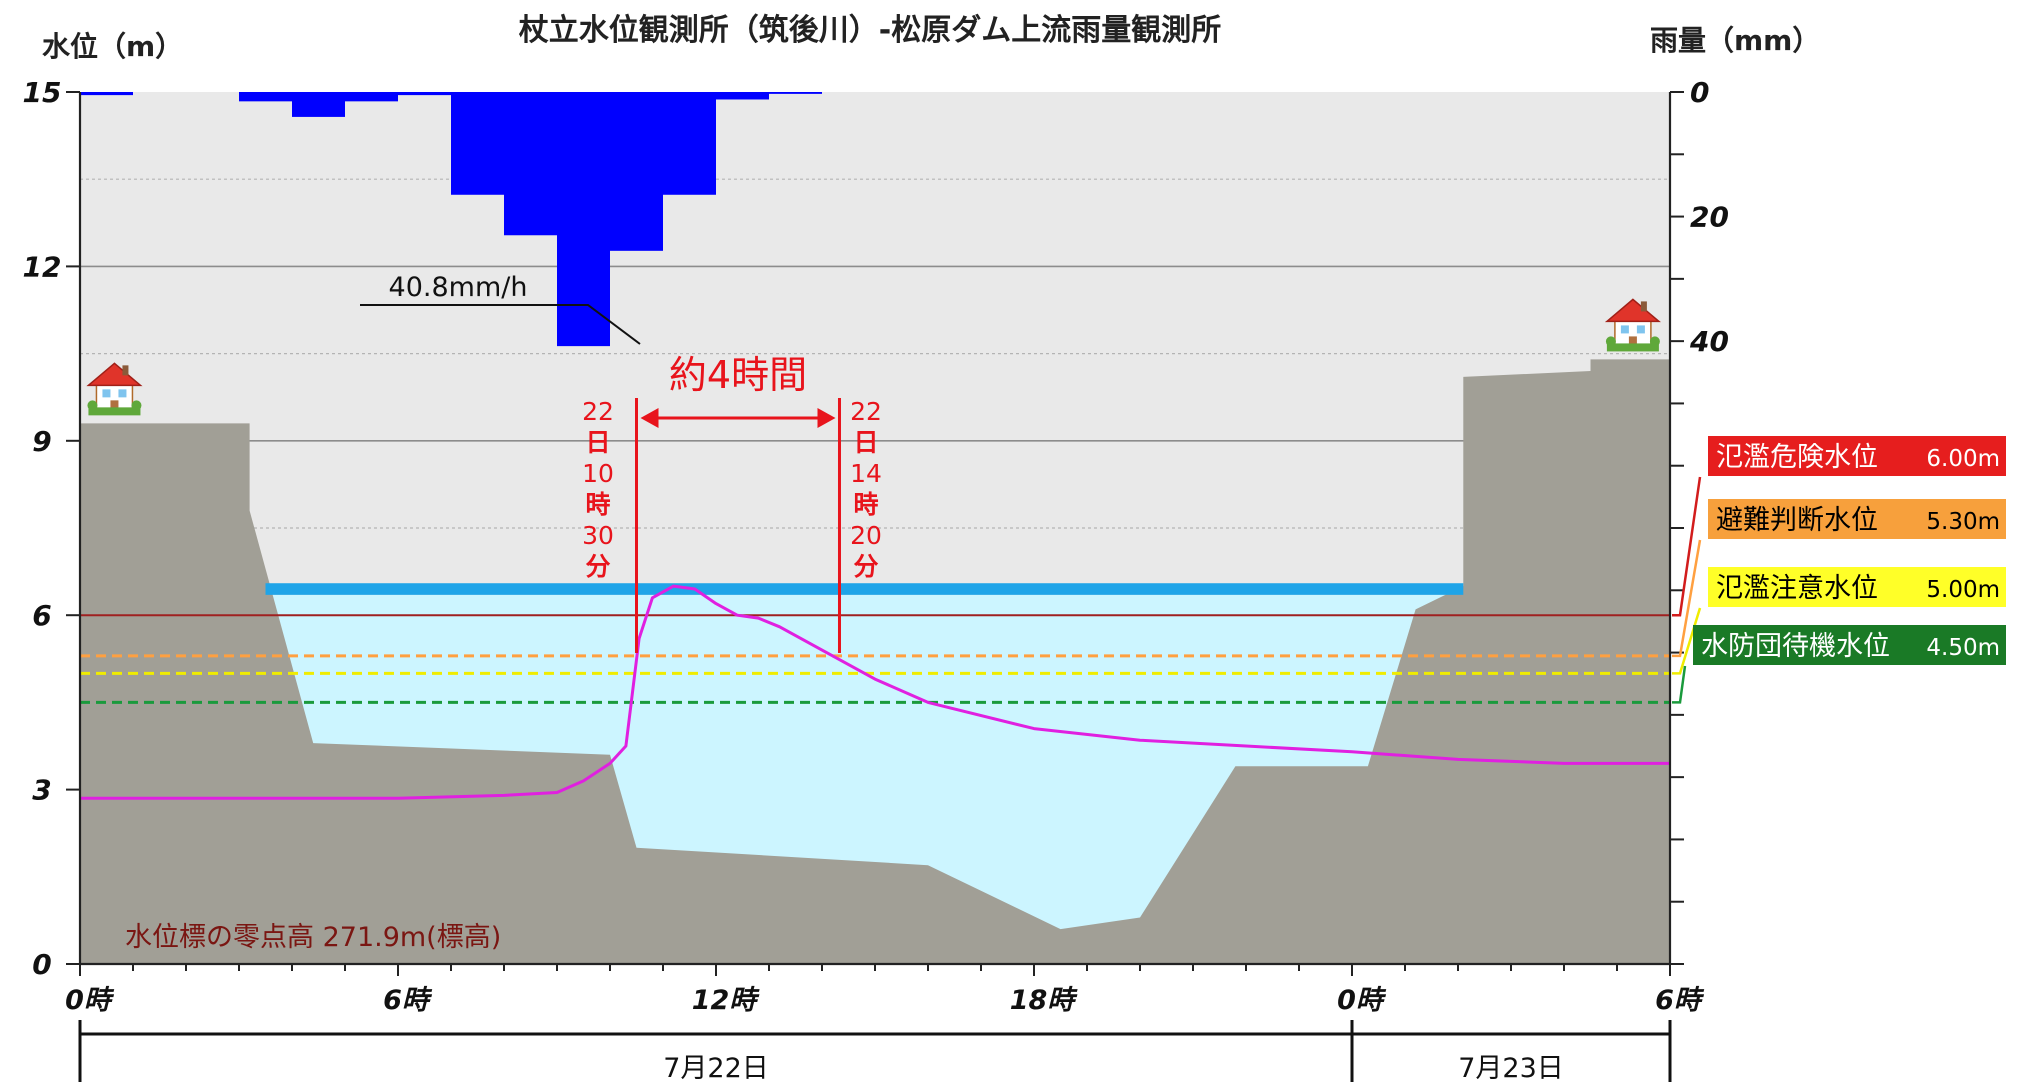 Image resolution: width=2018 pixels, height=1088 pixels. I want to click on threshold-value: 5.00m, so click(1963, 590).